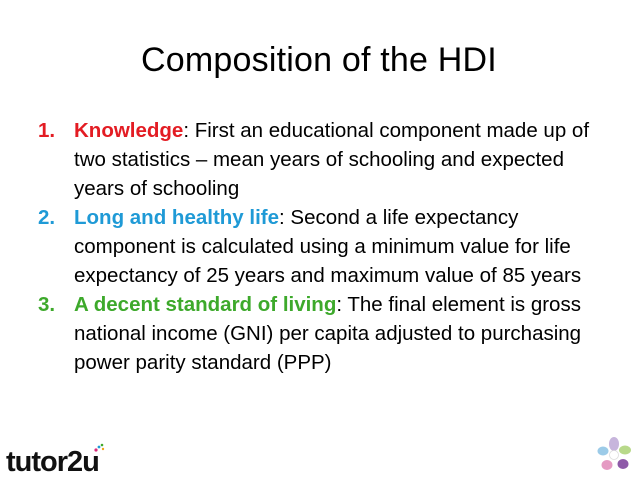  What do you see at coordinates (129, 130) in the screenshot?
I see `item-term: Knowledge` at bounding box center [129, 130].